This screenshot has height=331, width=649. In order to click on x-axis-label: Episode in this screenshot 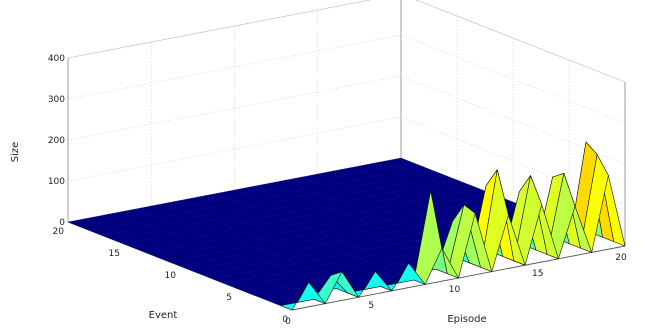, I will do `click(466, 319)`.